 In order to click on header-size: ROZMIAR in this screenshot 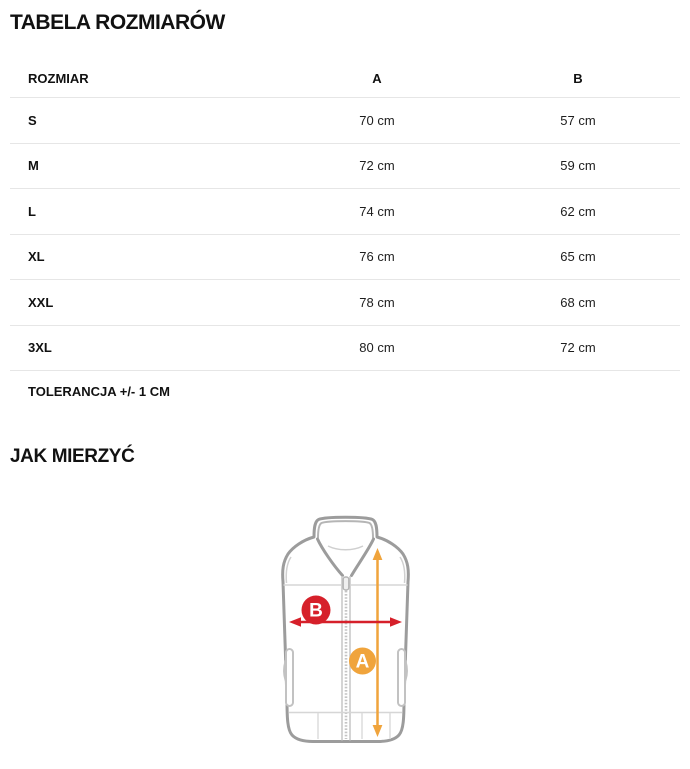, I will do `click(58, 79)`.